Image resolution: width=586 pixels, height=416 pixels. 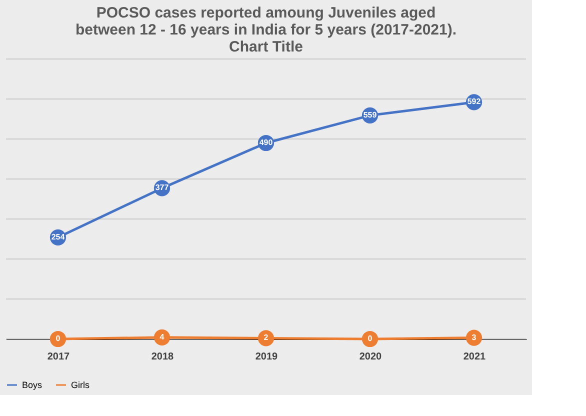 I want to click on x-tick-label: 2020, so click(x=370, y=357).